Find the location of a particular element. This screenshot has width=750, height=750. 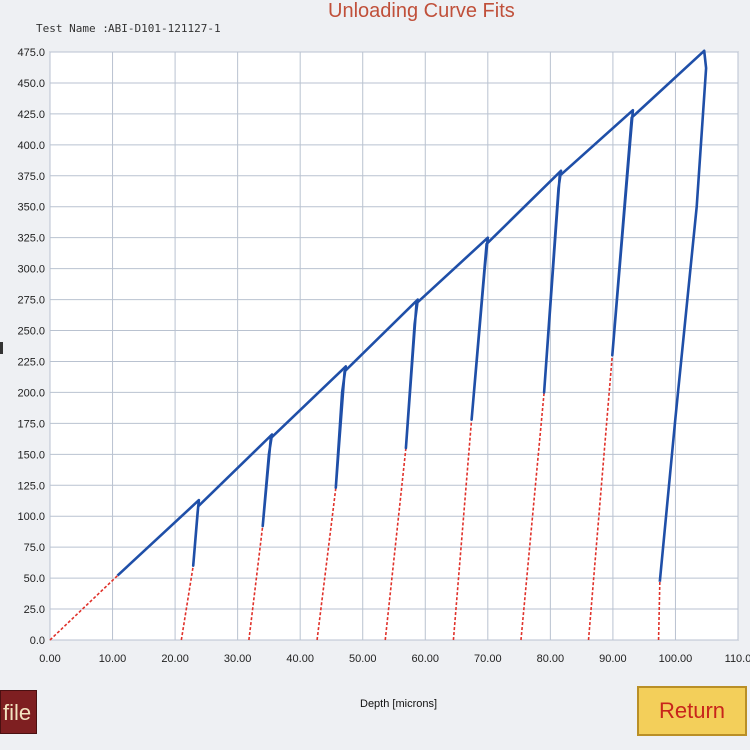

y-tick-label: 0.0 is located at coordinates (37, 641).